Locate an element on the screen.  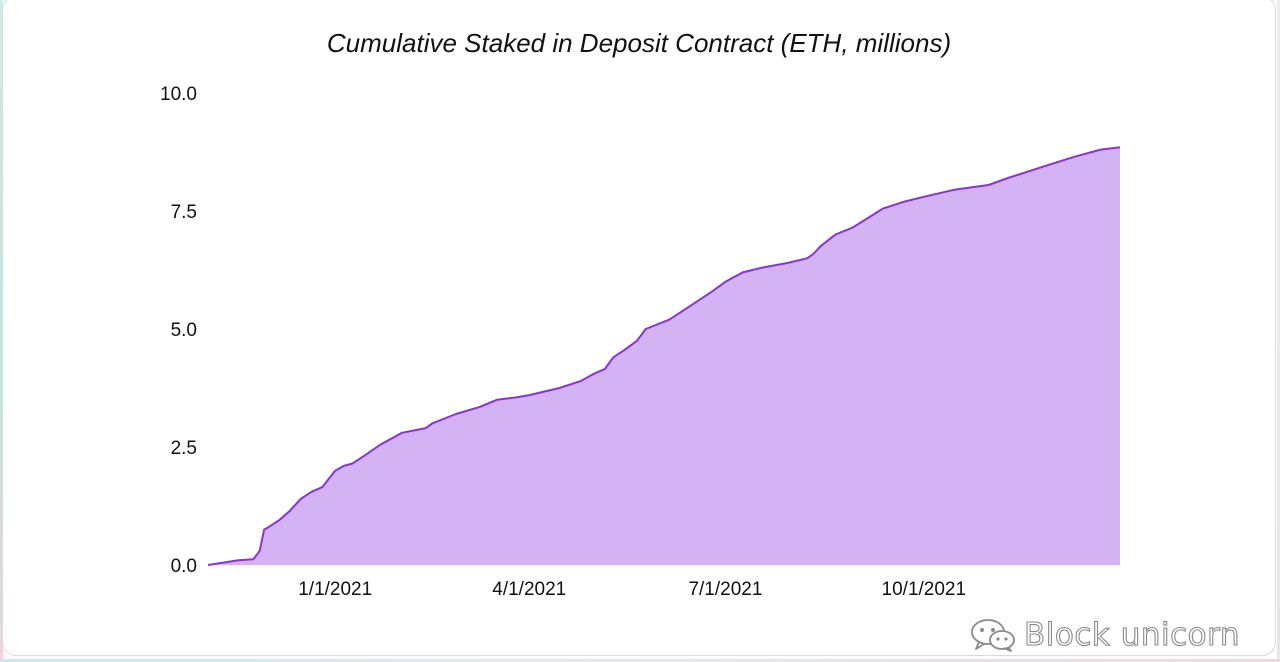
watermark-text: Block unicorn is located at coordinates (1131, 634).